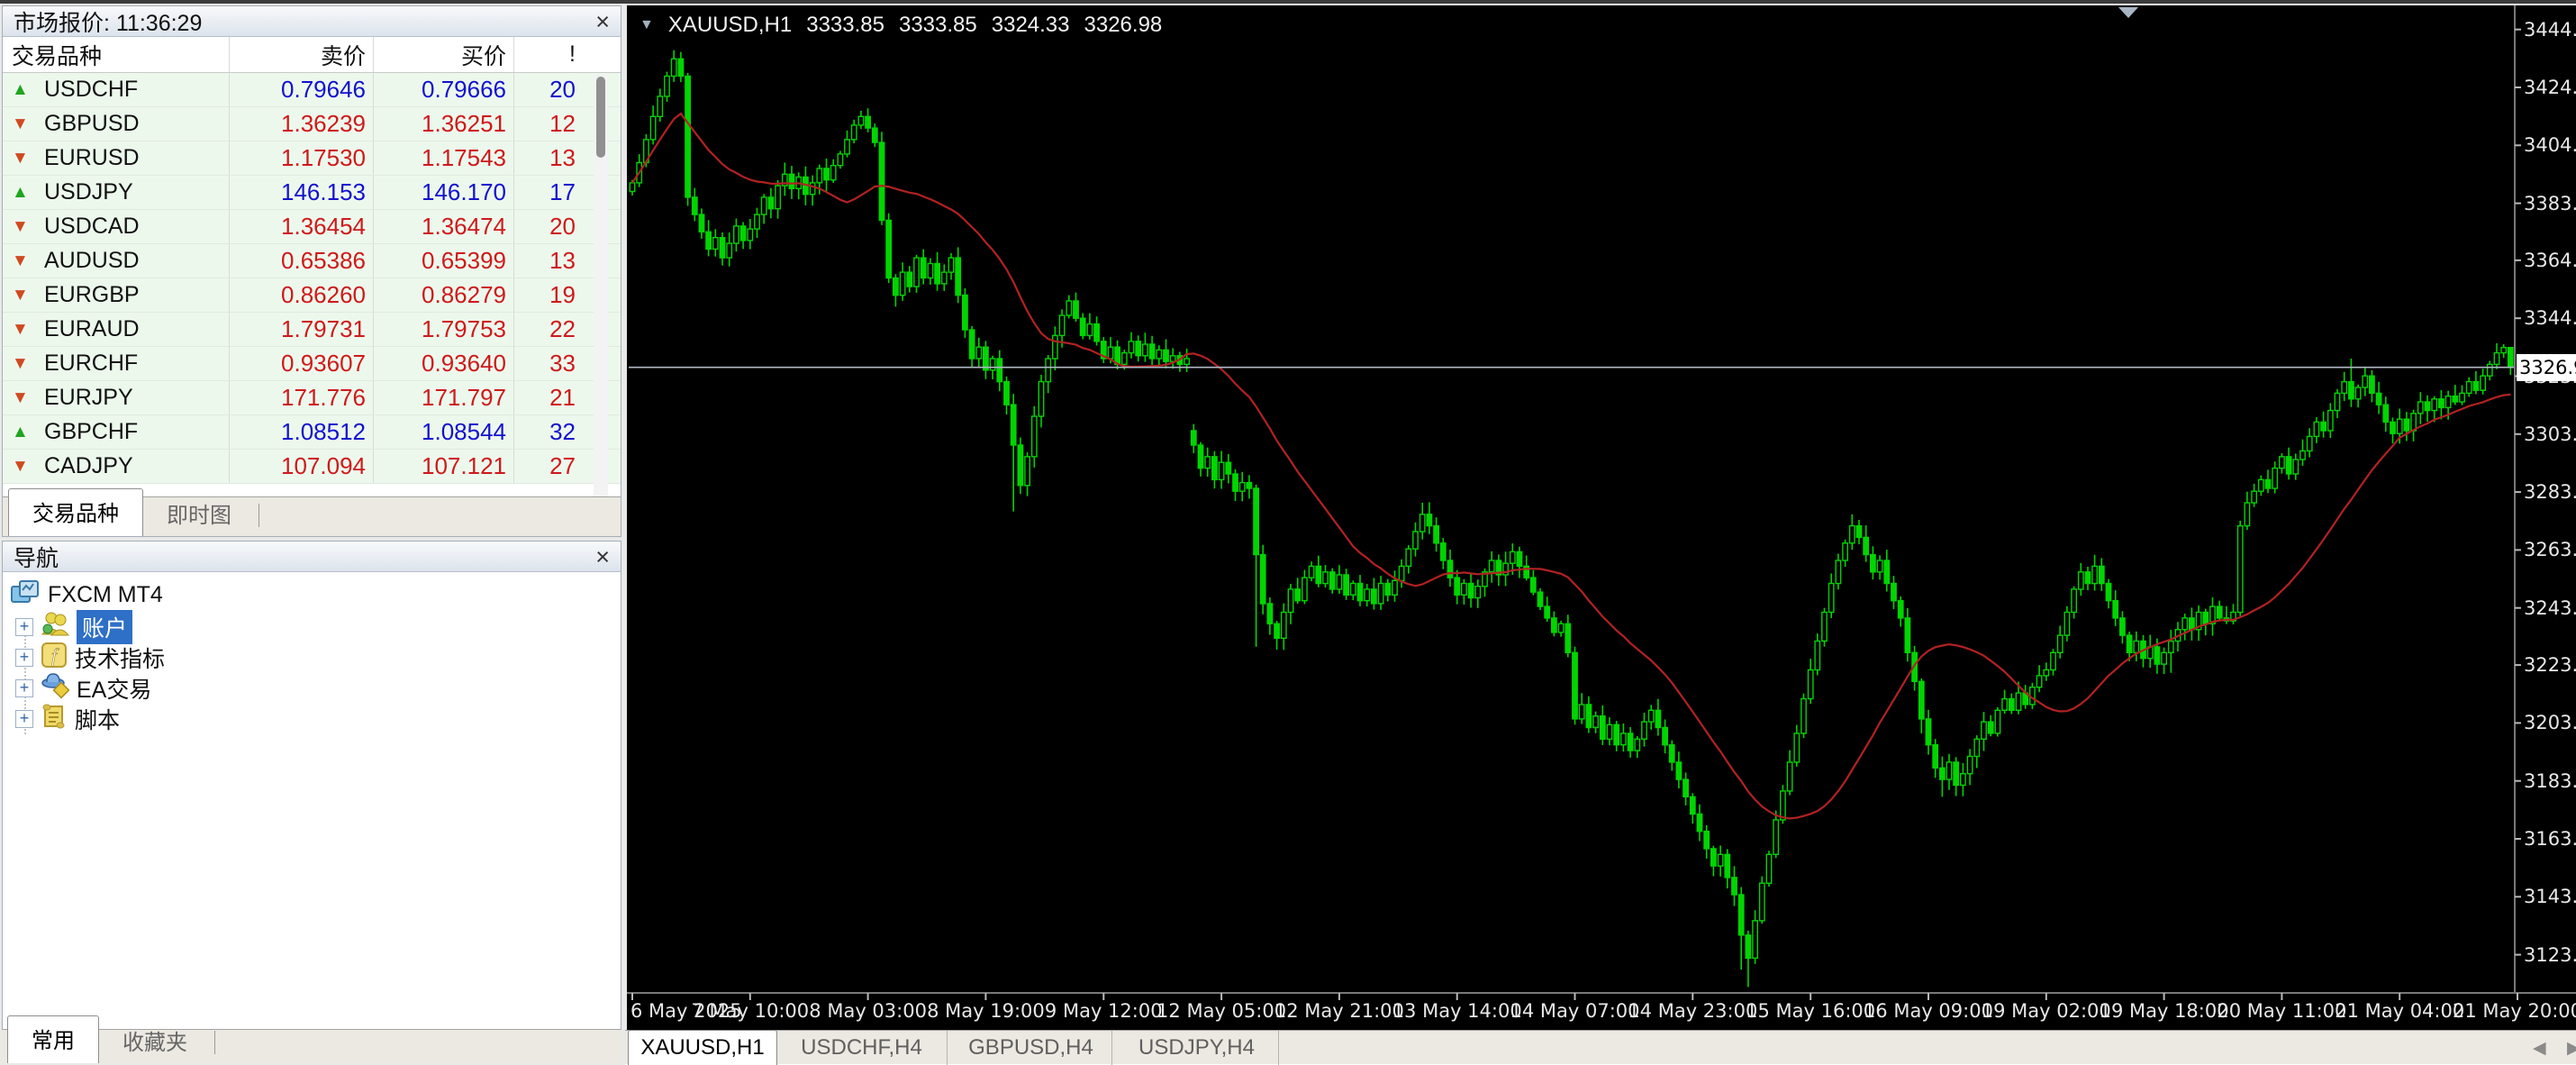  Describe the element at coordinates (2546, 367) in the screenshot. I see `current-price-label: 3326.98` at that location.